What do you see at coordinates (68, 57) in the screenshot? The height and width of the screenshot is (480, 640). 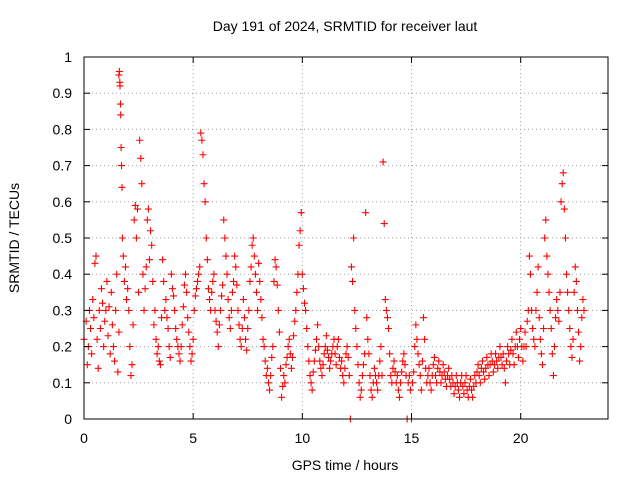 I see `y-tick-label: 1` at bounding box center [68, 57].